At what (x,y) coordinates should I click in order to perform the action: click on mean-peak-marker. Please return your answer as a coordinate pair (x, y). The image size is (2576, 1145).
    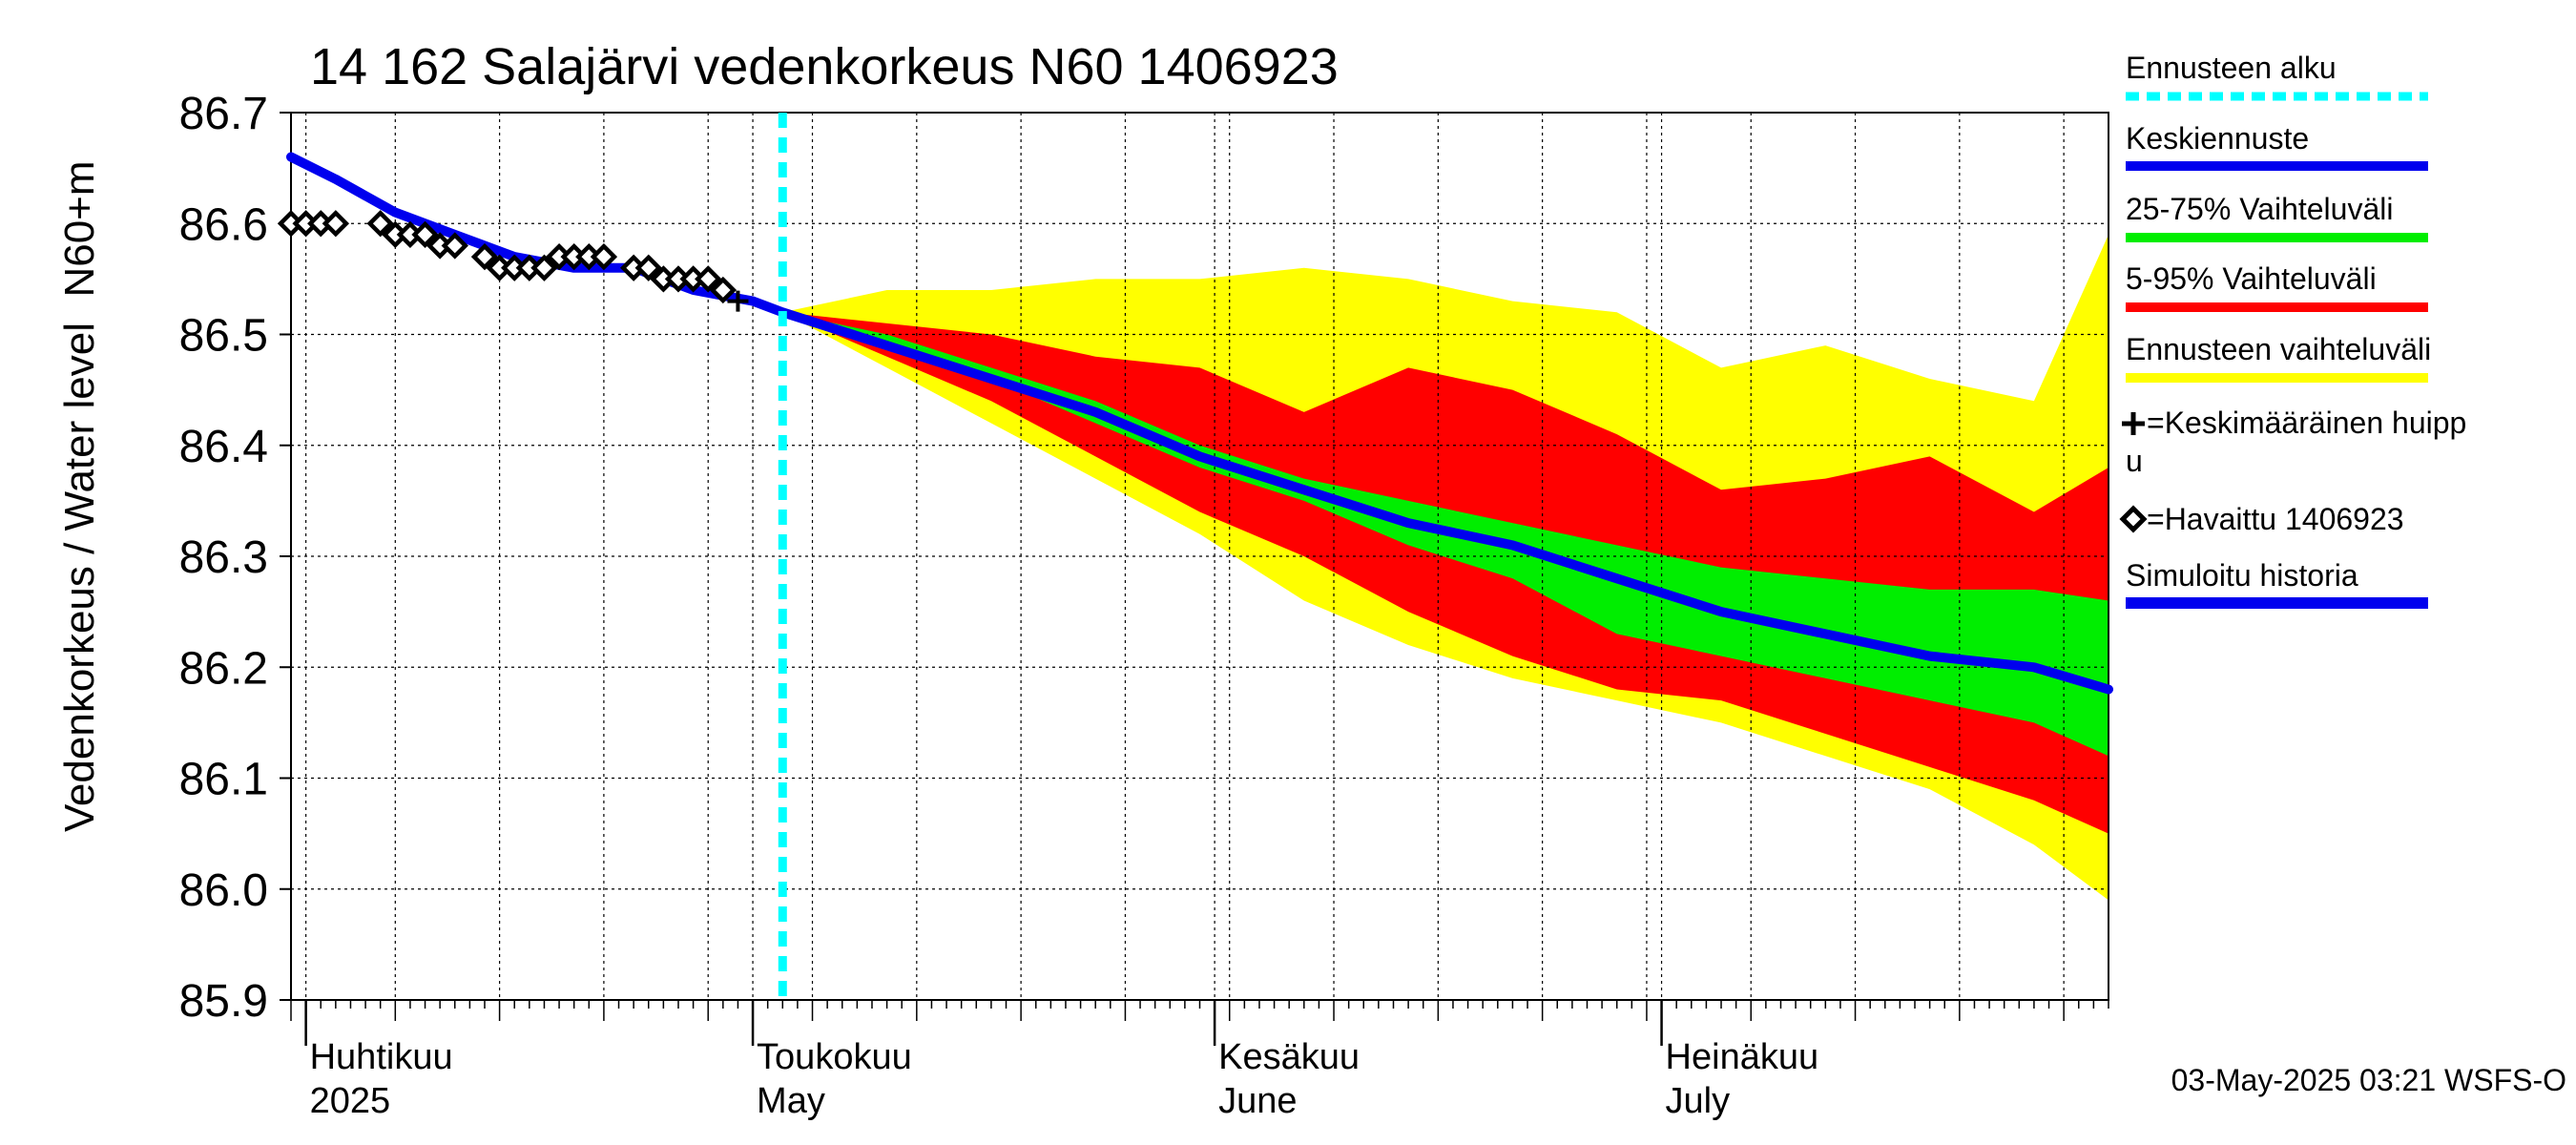
    Looking at the image, I should click on (738, 301).